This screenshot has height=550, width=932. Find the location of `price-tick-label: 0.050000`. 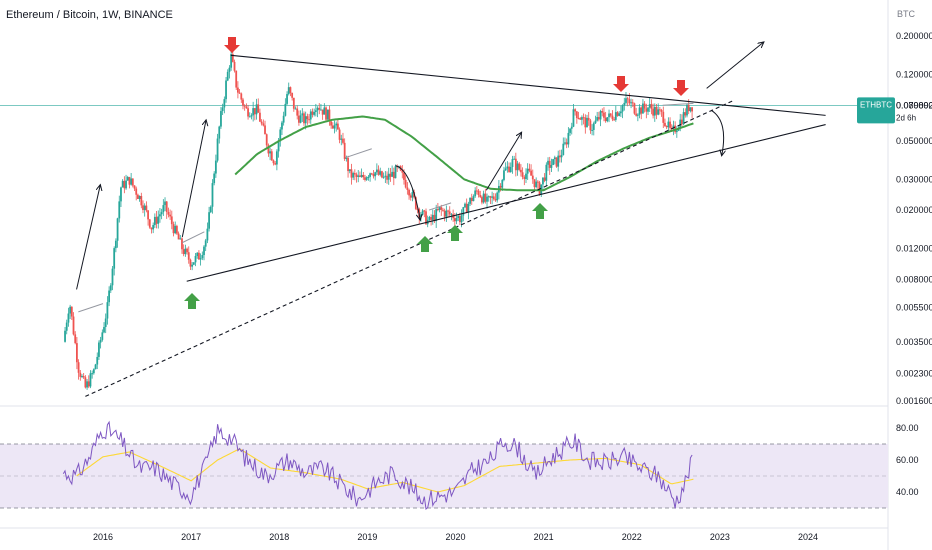

price-tick-label: 0.050000 is located at coordinates (914, 141).